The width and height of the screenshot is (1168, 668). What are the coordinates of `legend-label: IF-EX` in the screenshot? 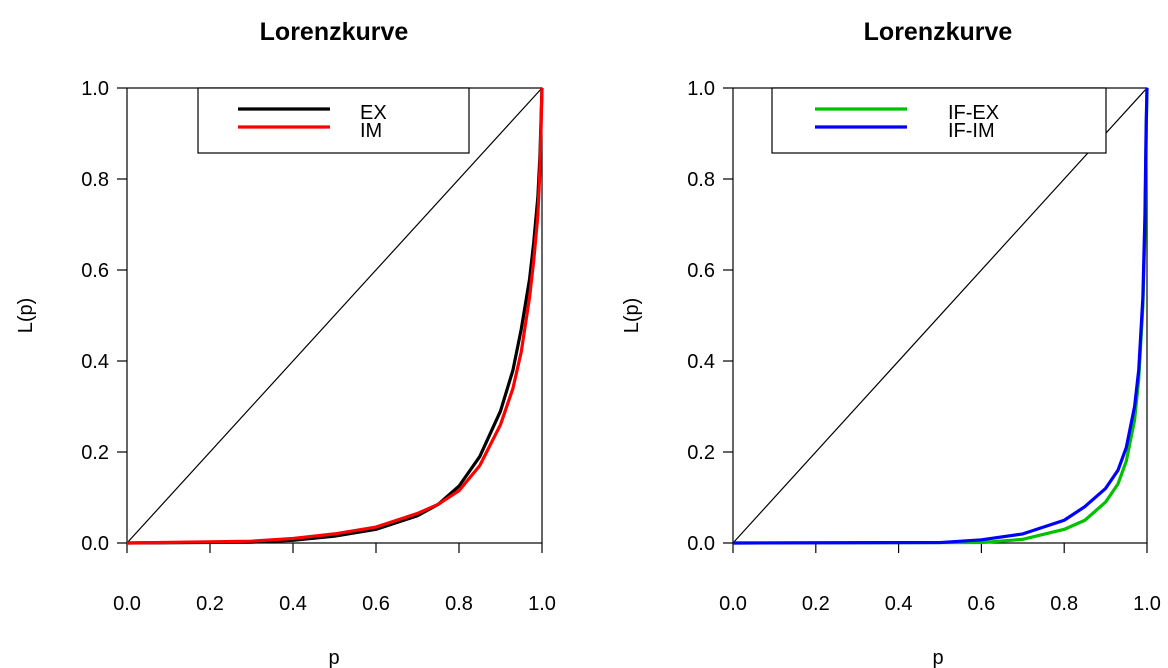 It's located at (973, 113).